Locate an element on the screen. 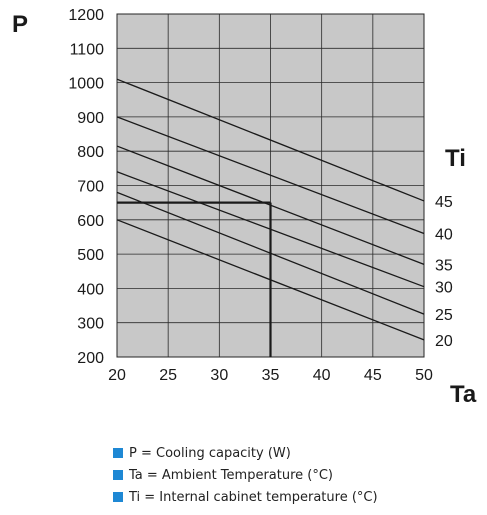 The height and width of the screenshot is (515, 487). y-axis-title: P is located at coordinates (20, 24).